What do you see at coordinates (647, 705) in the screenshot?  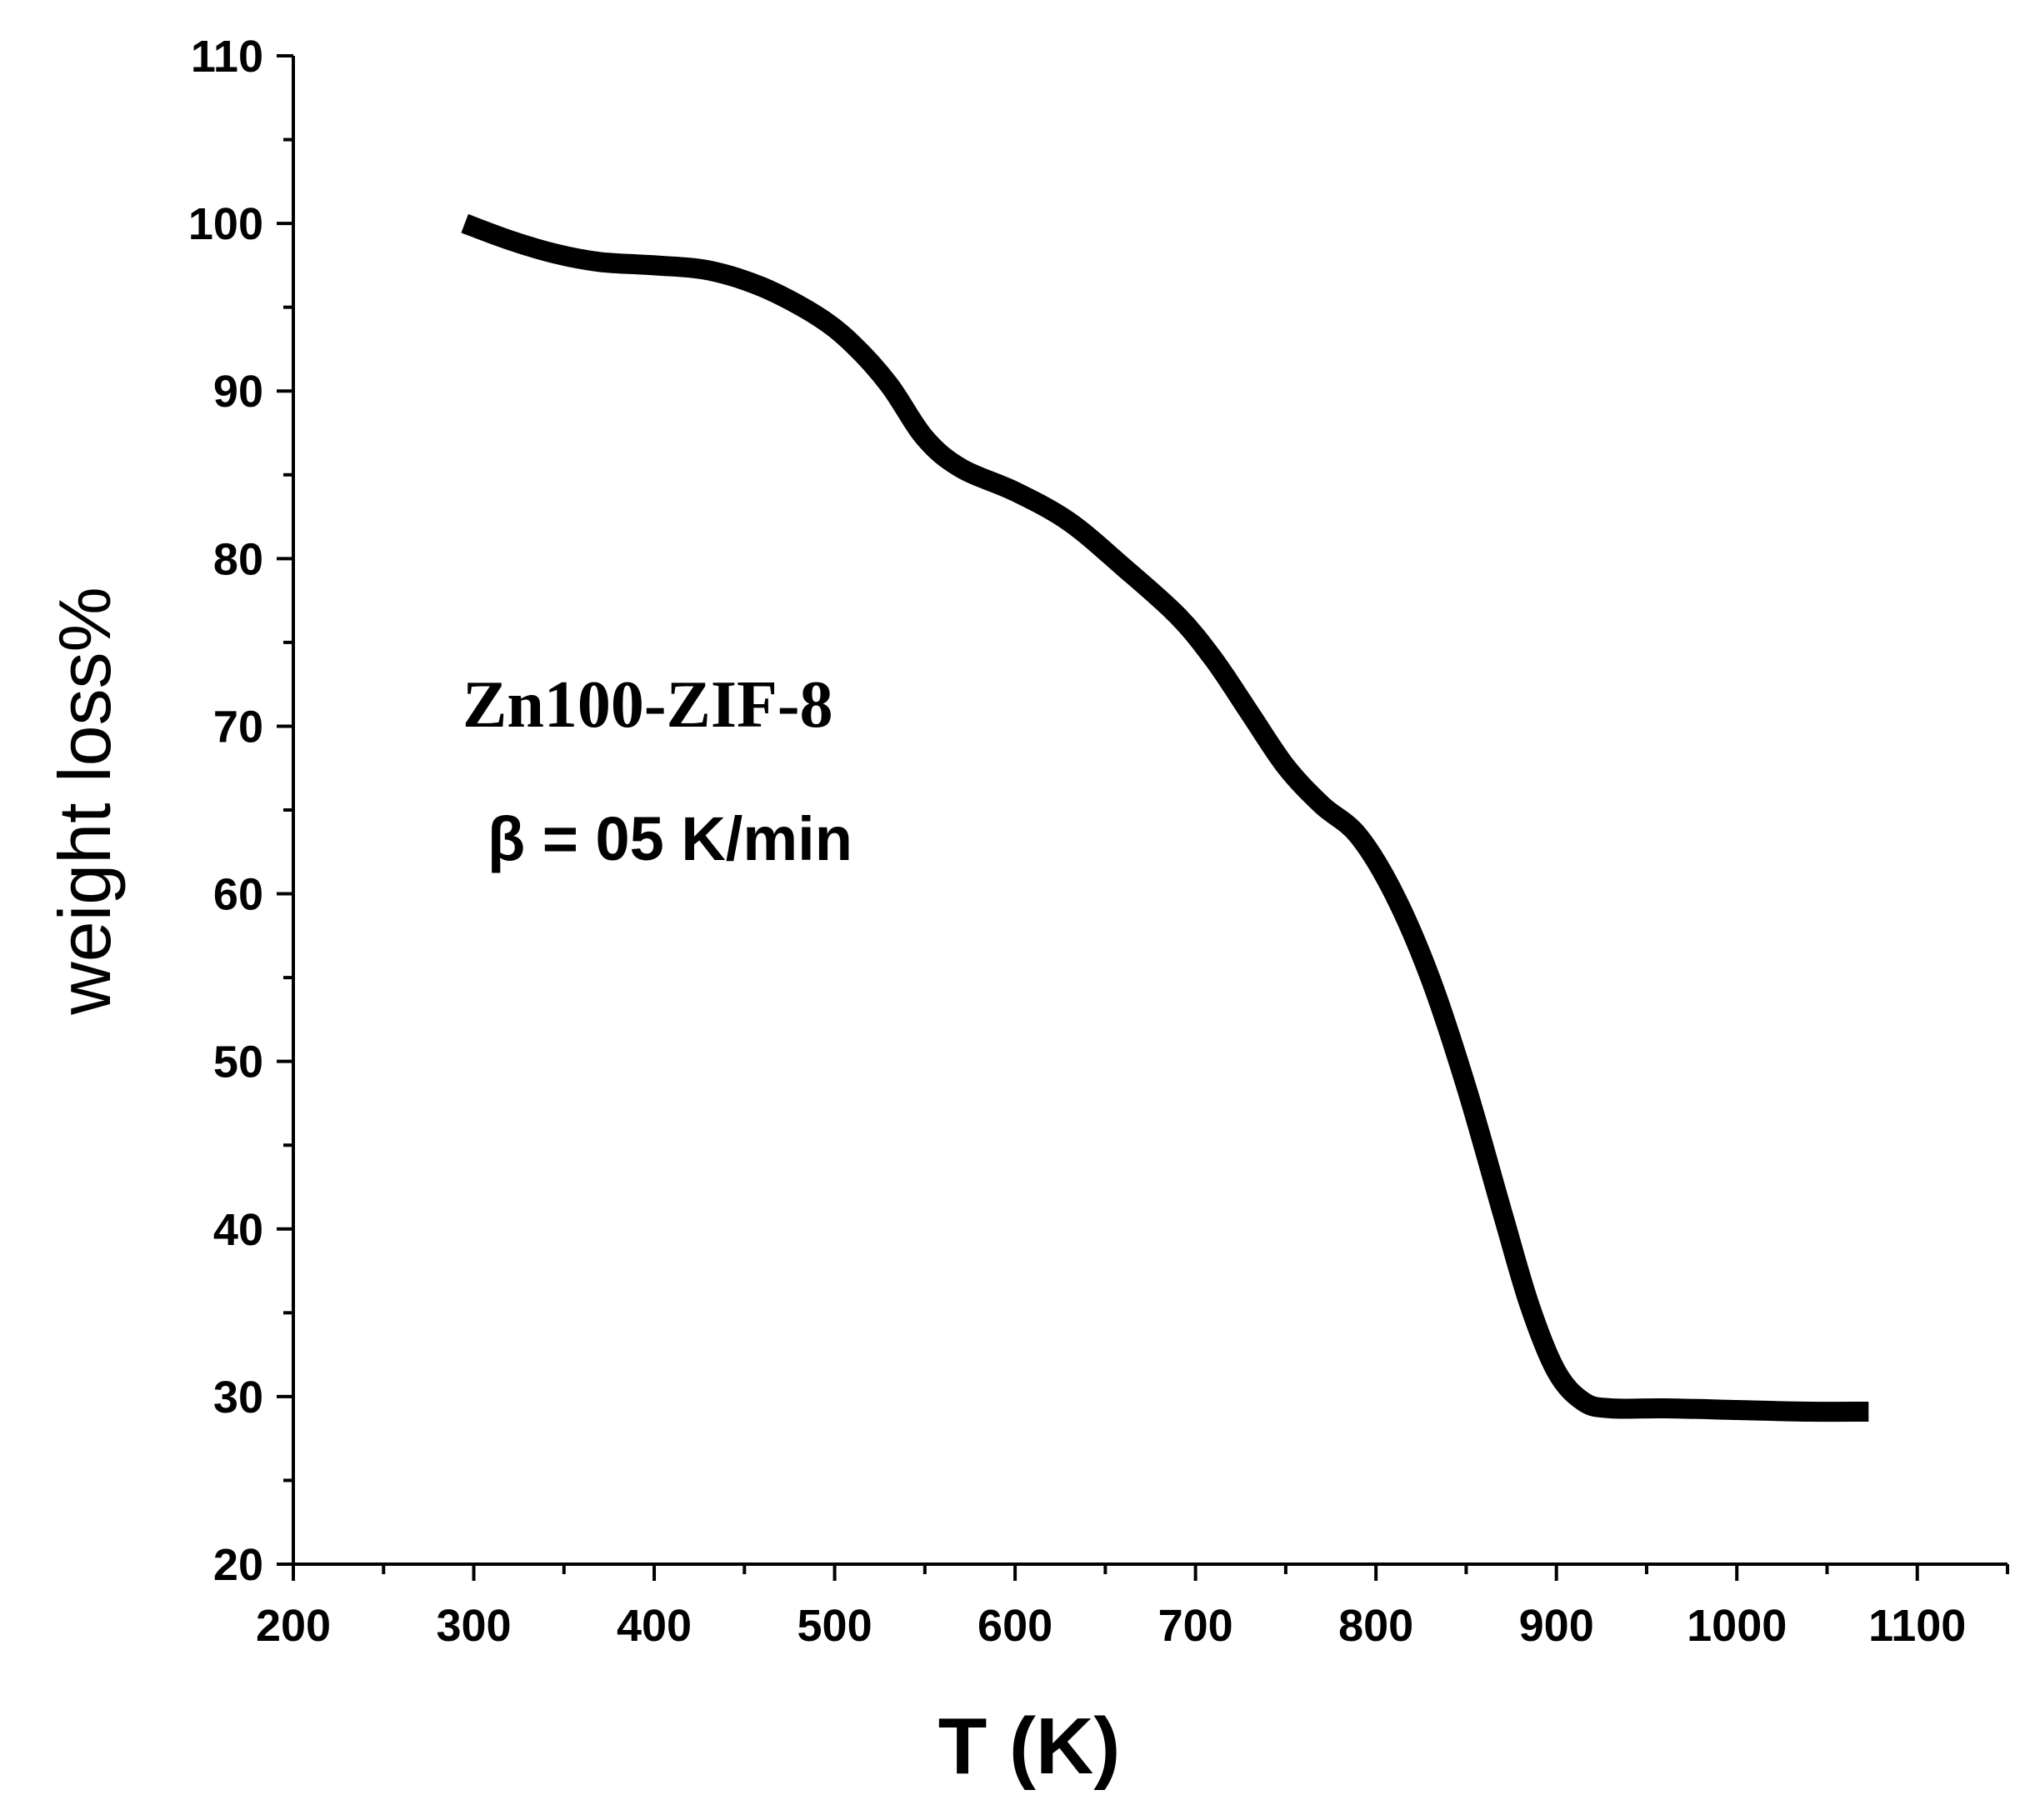 I see `sample-label: Zn100-ZIF-8` at bounding box center [647, 705].